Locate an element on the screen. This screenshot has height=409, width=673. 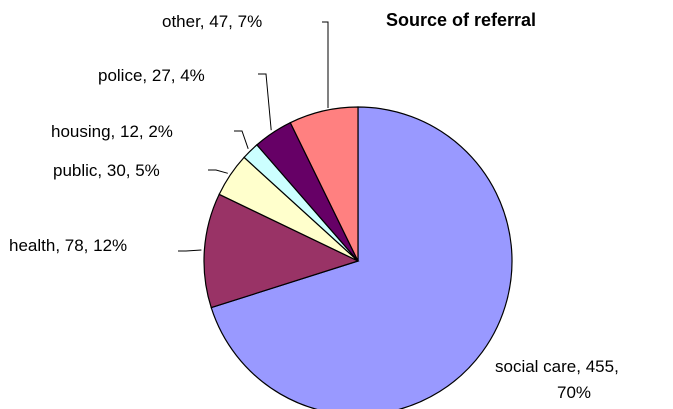
leader-line-health is located at coordinates (190, 250).